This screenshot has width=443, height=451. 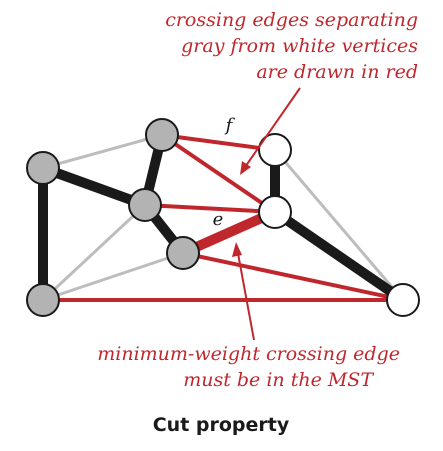 I want to click on annotation-top-line-2: gray from white vertices, so click(x=299, y=46).